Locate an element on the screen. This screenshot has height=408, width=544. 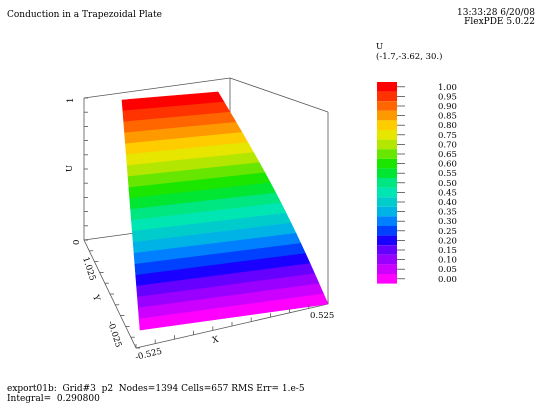
x-tick-max: 0.525 is located at coordinates (322, 316).